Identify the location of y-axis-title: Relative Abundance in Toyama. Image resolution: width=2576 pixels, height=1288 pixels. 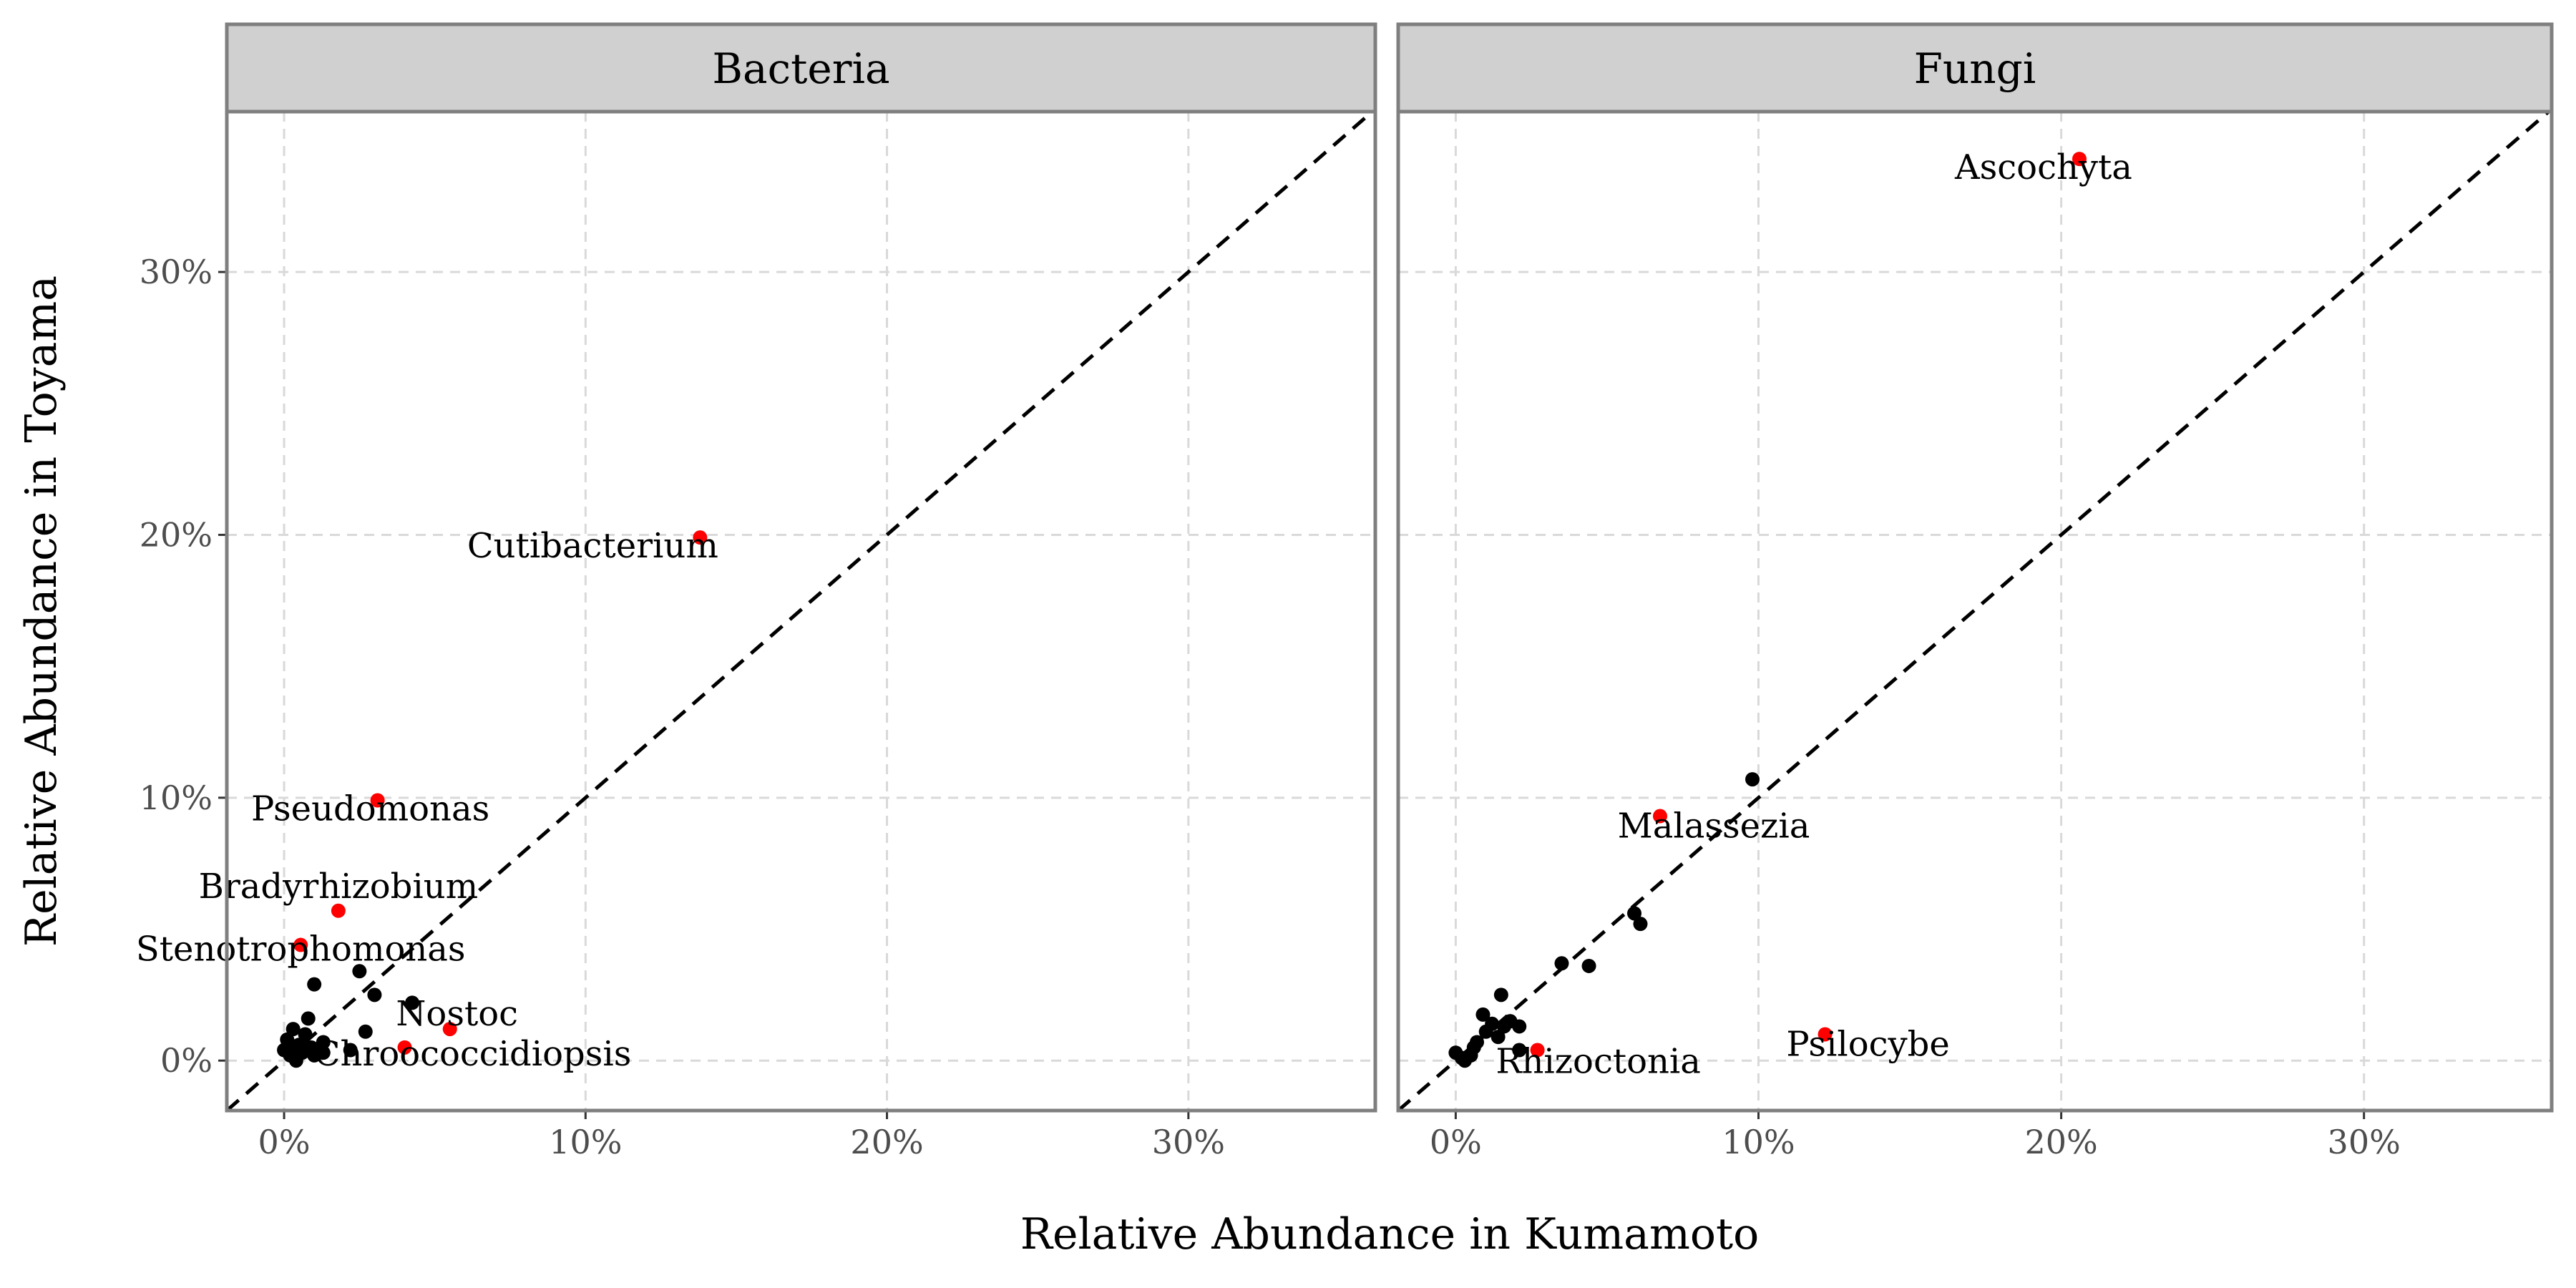
(41, 611).